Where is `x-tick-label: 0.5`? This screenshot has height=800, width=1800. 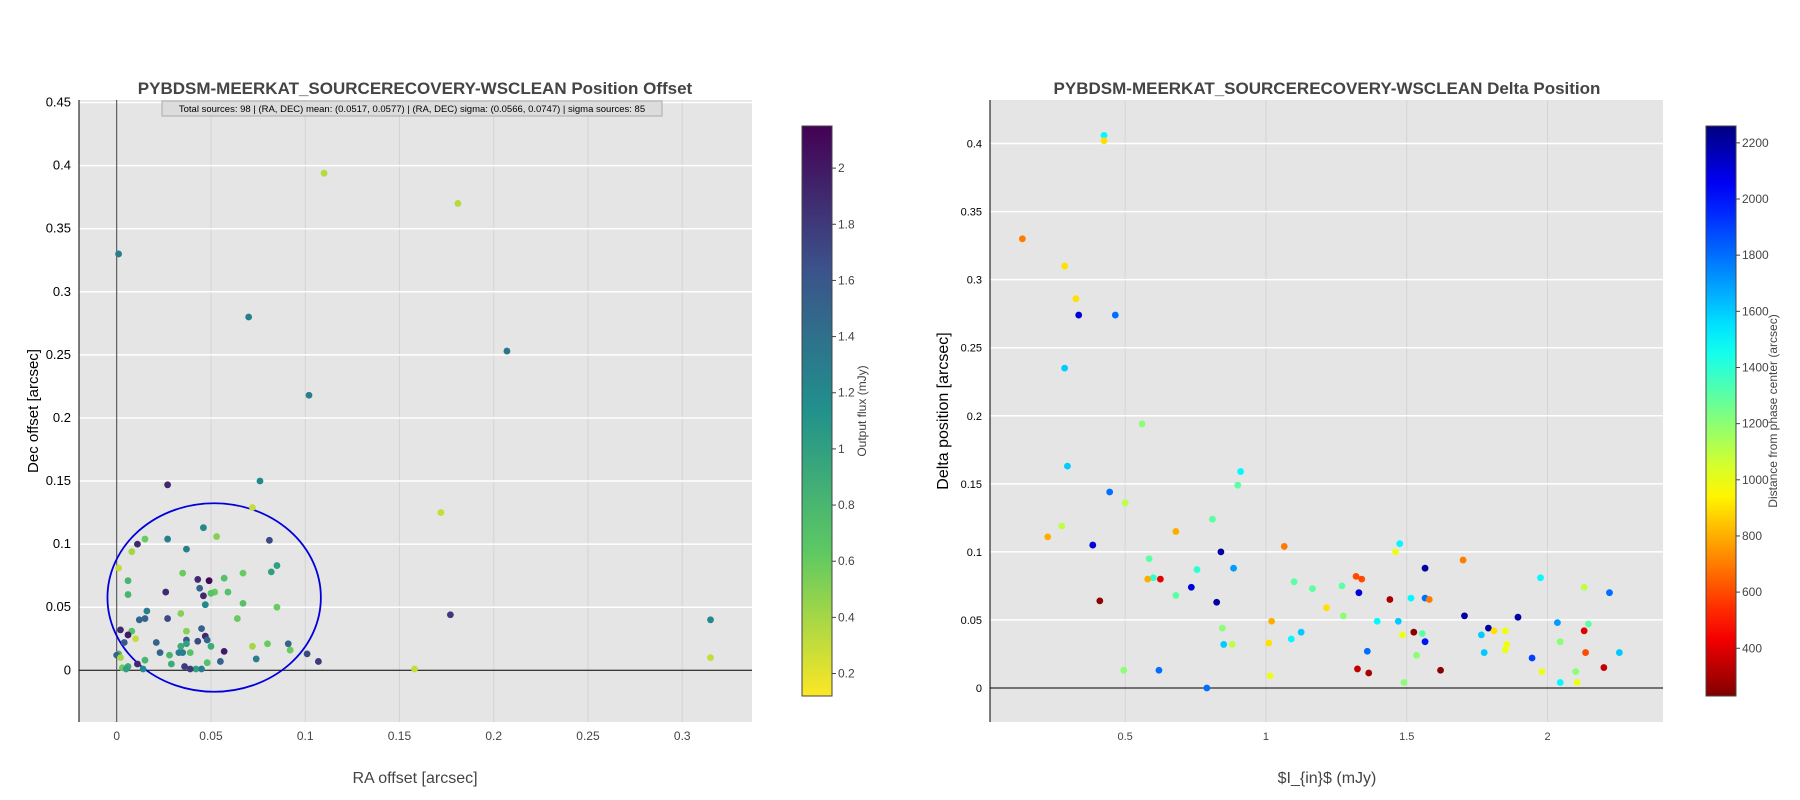
x-tick-label: 0.5 is located at coordinates (1125, 737).